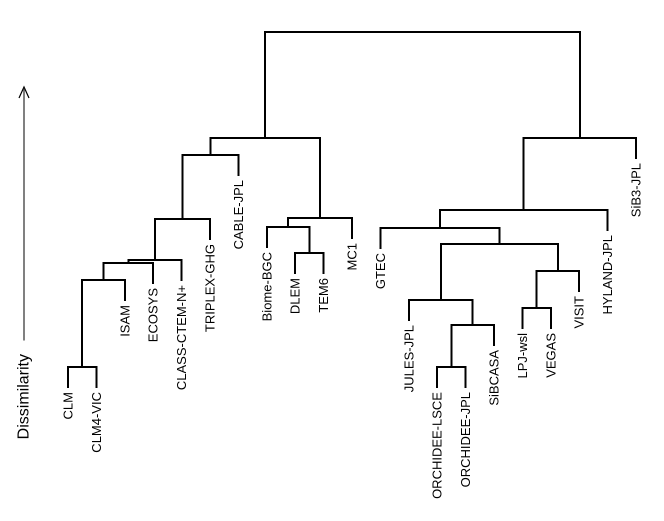  I want to click on leaf-label: VISIT, so click(579, 312).